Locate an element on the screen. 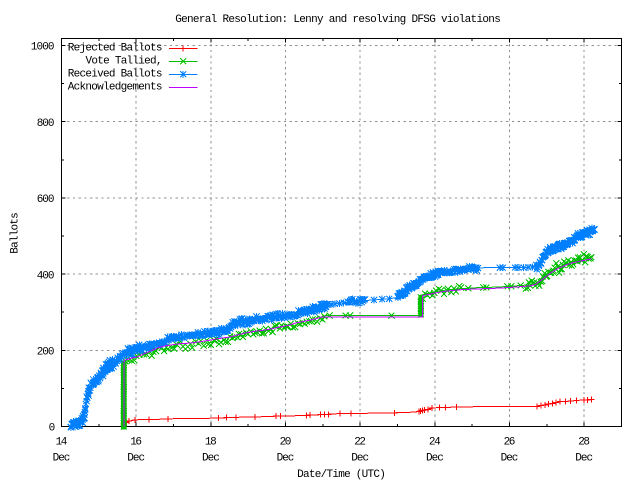  svg-text: 600 is located at coordinates (46, 200).